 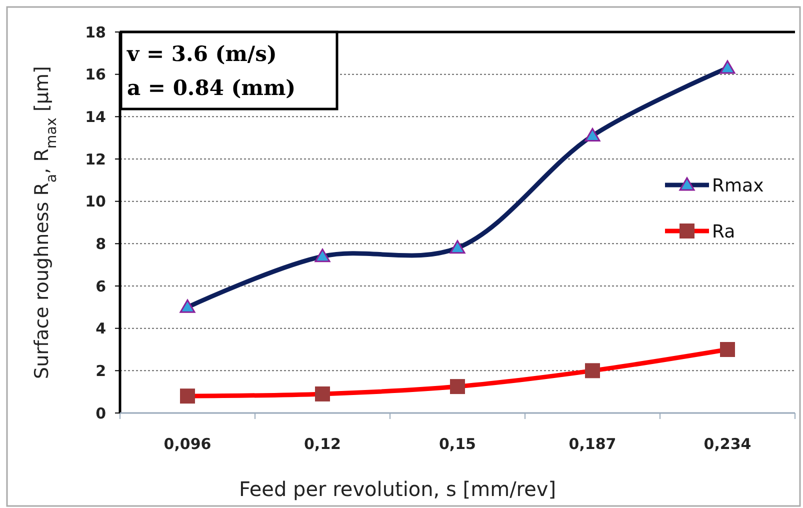 I want to click on y-tick-label: 16, so click(x=95, y=75).